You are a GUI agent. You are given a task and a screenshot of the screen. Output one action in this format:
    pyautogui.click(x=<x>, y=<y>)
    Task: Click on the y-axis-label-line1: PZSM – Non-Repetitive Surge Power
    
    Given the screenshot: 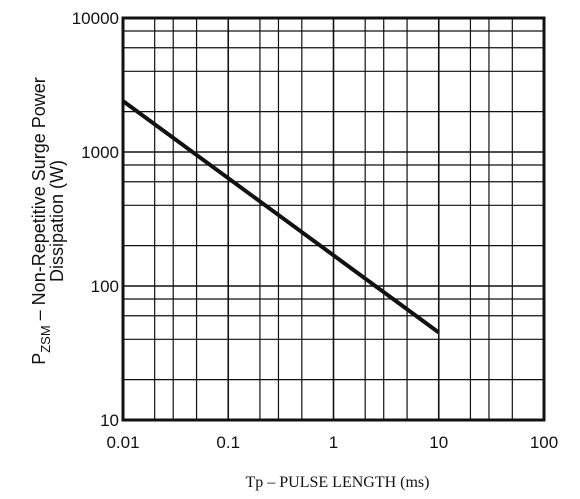 What is the action you would take?
    pyautogui.click(x=41, y=221)
    